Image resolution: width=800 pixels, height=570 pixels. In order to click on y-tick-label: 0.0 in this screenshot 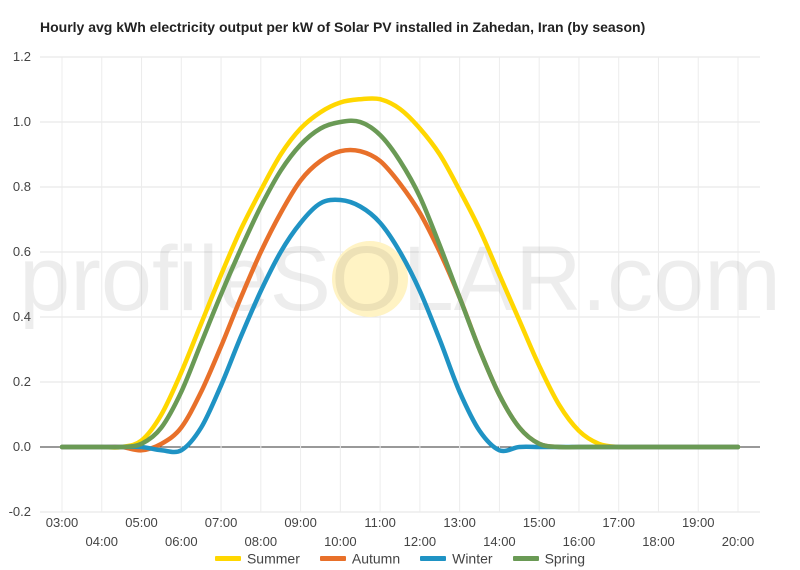, I will do `click(22, 446)`.